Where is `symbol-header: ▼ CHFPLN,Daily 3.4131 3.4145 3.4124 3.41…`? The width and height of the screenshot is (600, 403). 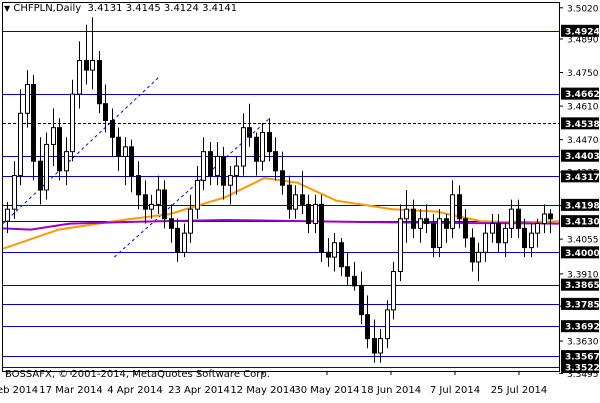
symbol-header: ▼ CHFPLN,Daily 3.4131 3.4145 3.4124 3.41… is located at coordinates (120, 8).